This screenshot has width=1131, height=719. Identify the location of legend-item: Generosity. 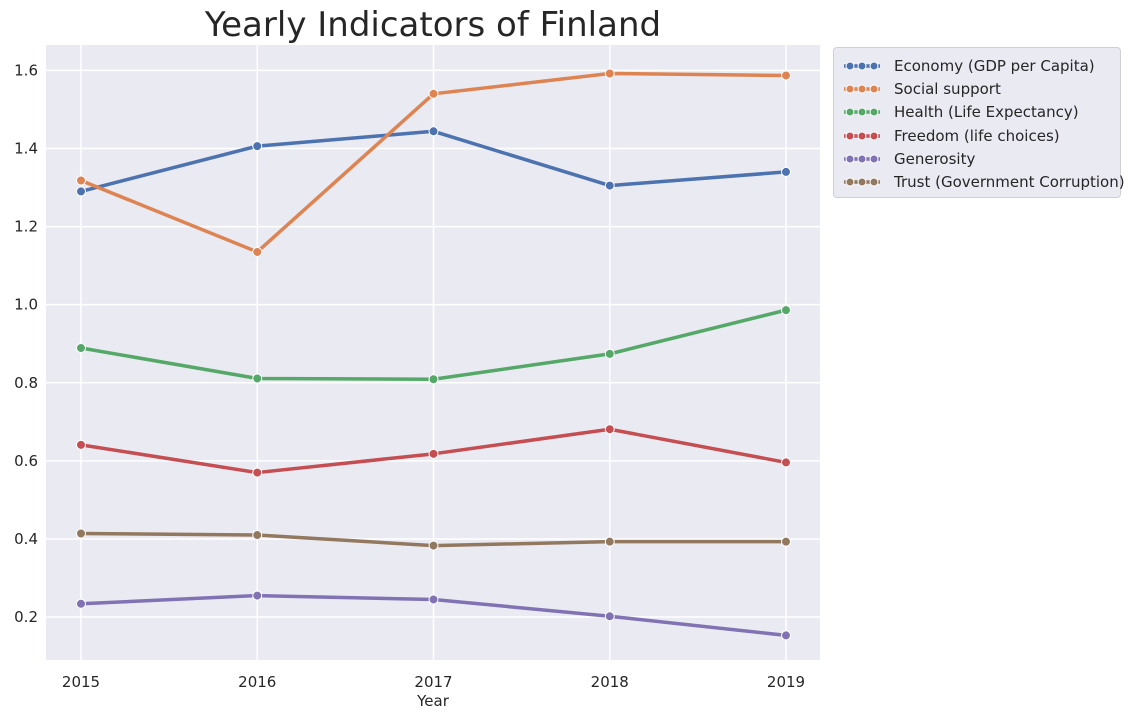
(977, 158).